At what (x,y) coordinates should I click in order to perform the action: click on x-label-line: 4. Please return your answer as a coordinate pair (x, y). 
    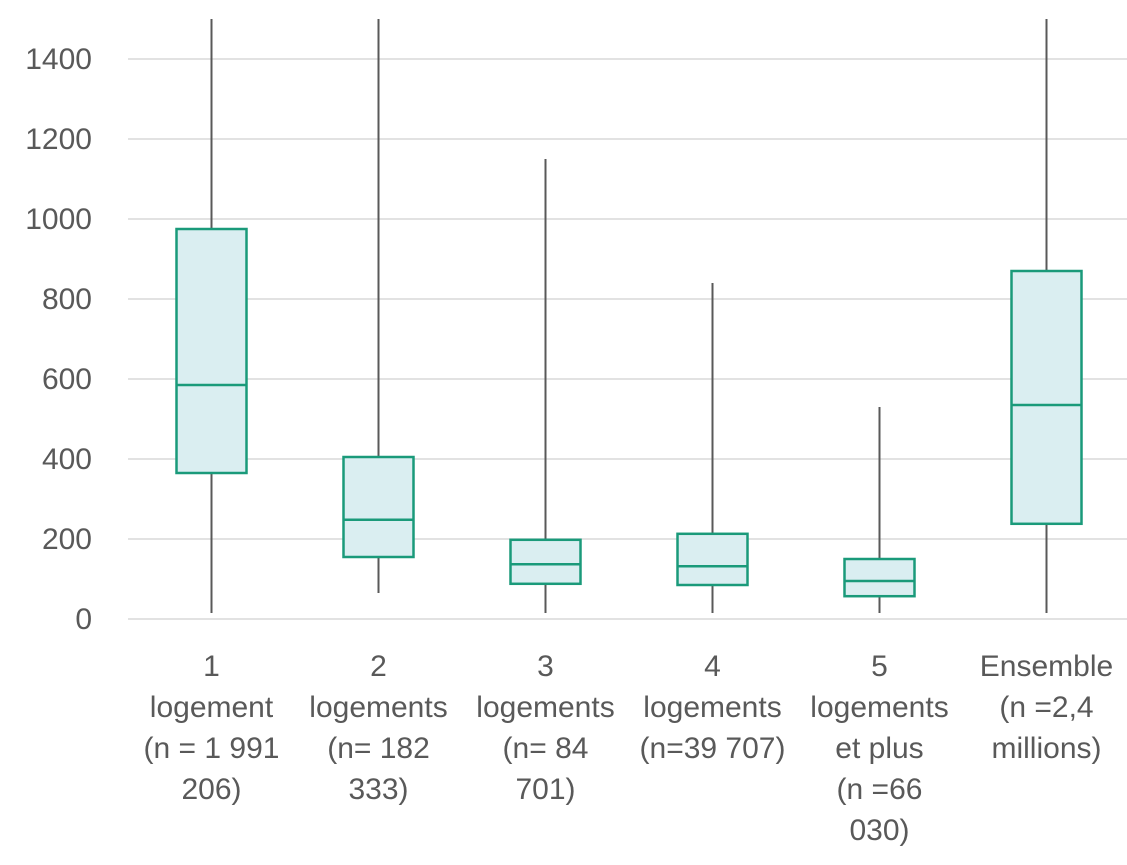
    Looking at the image, I should click on (712, 666).